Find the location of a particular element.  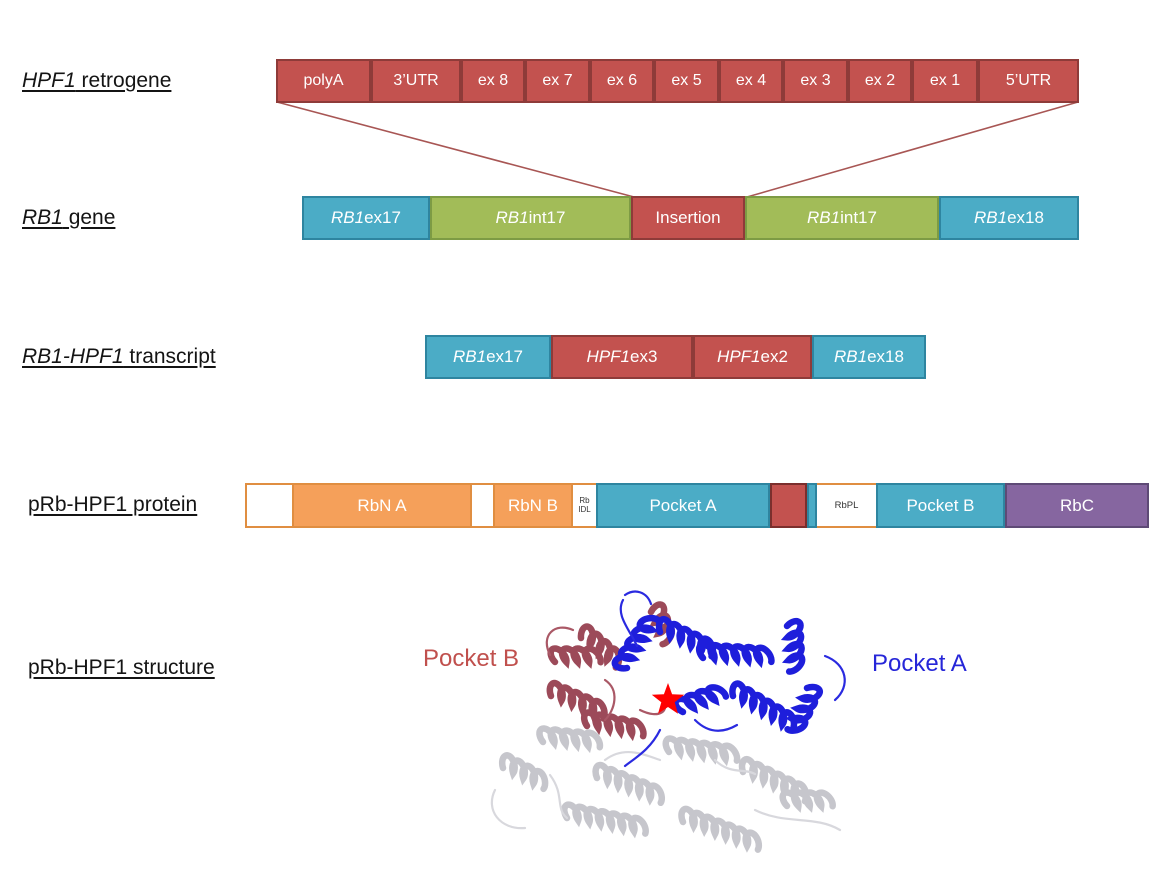

transcript-hpf1ex2-text: ex2 is located at coordinates (774, 356).